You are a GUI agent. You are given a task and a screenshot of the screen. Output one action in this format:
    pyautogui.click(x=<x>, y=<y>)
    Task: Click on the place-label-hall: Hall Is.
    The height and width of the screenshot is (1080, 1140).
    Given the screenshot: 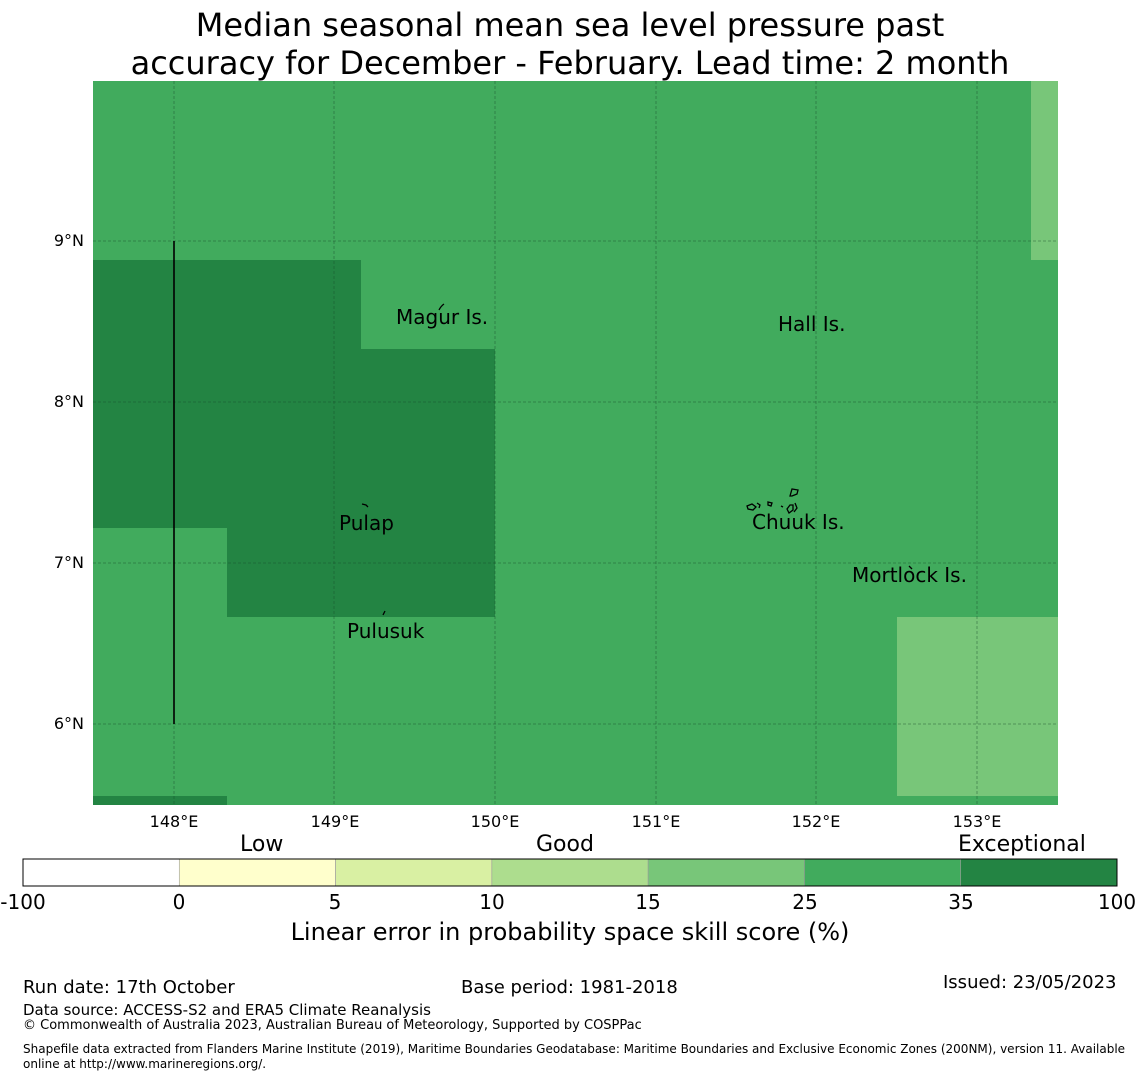 What is the action you would take?
    pyautogui.click(x=812, y=324)
    